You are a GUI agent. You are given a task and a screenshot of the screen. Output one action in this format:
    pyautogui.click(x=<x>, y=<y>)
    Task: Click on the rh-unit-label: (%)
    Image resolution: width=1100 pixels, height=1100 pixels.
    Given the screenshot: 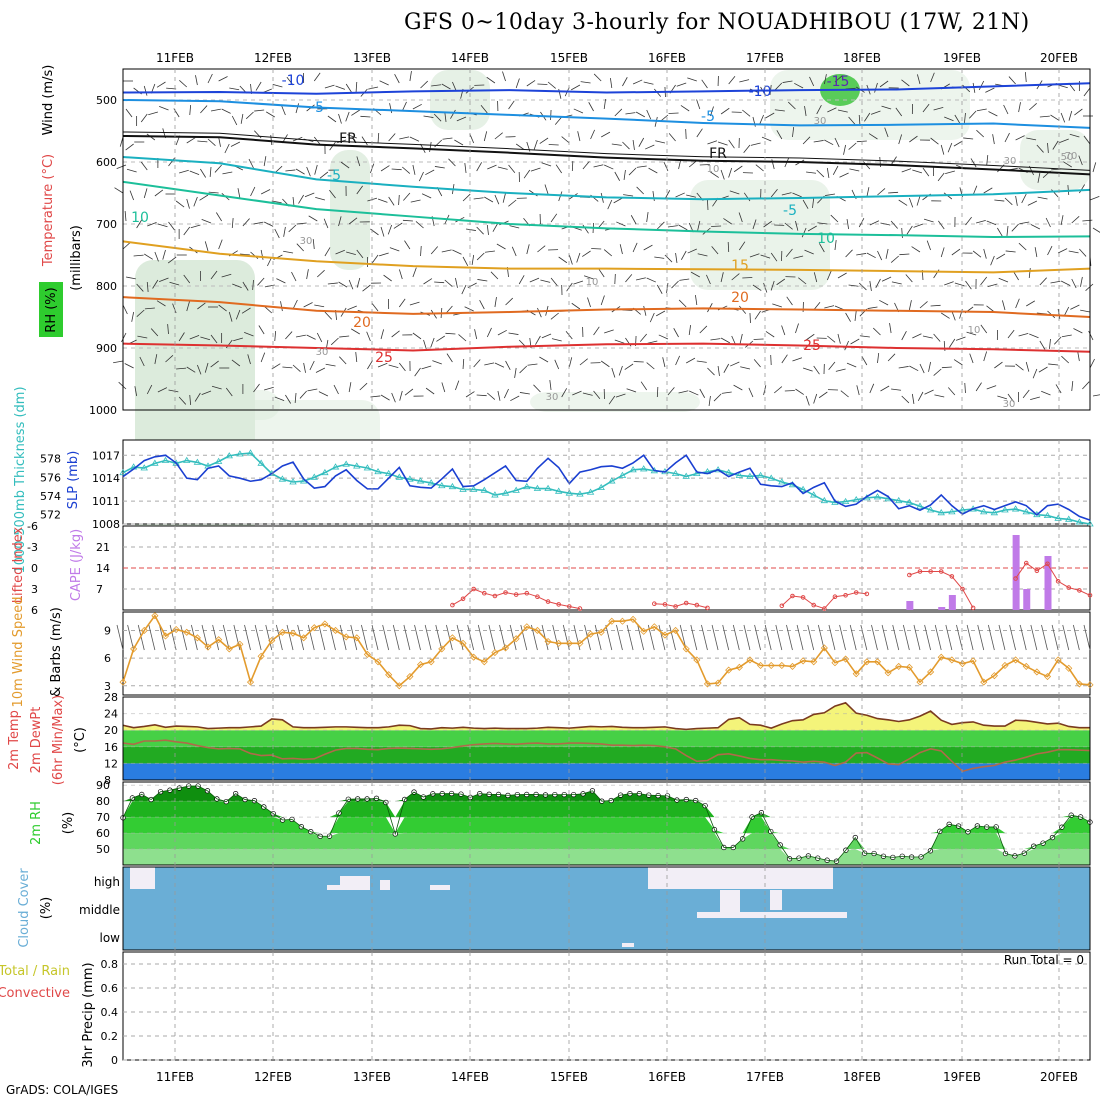 What is the action you would take?
    pyautogui.click(x=68, y=823)
    